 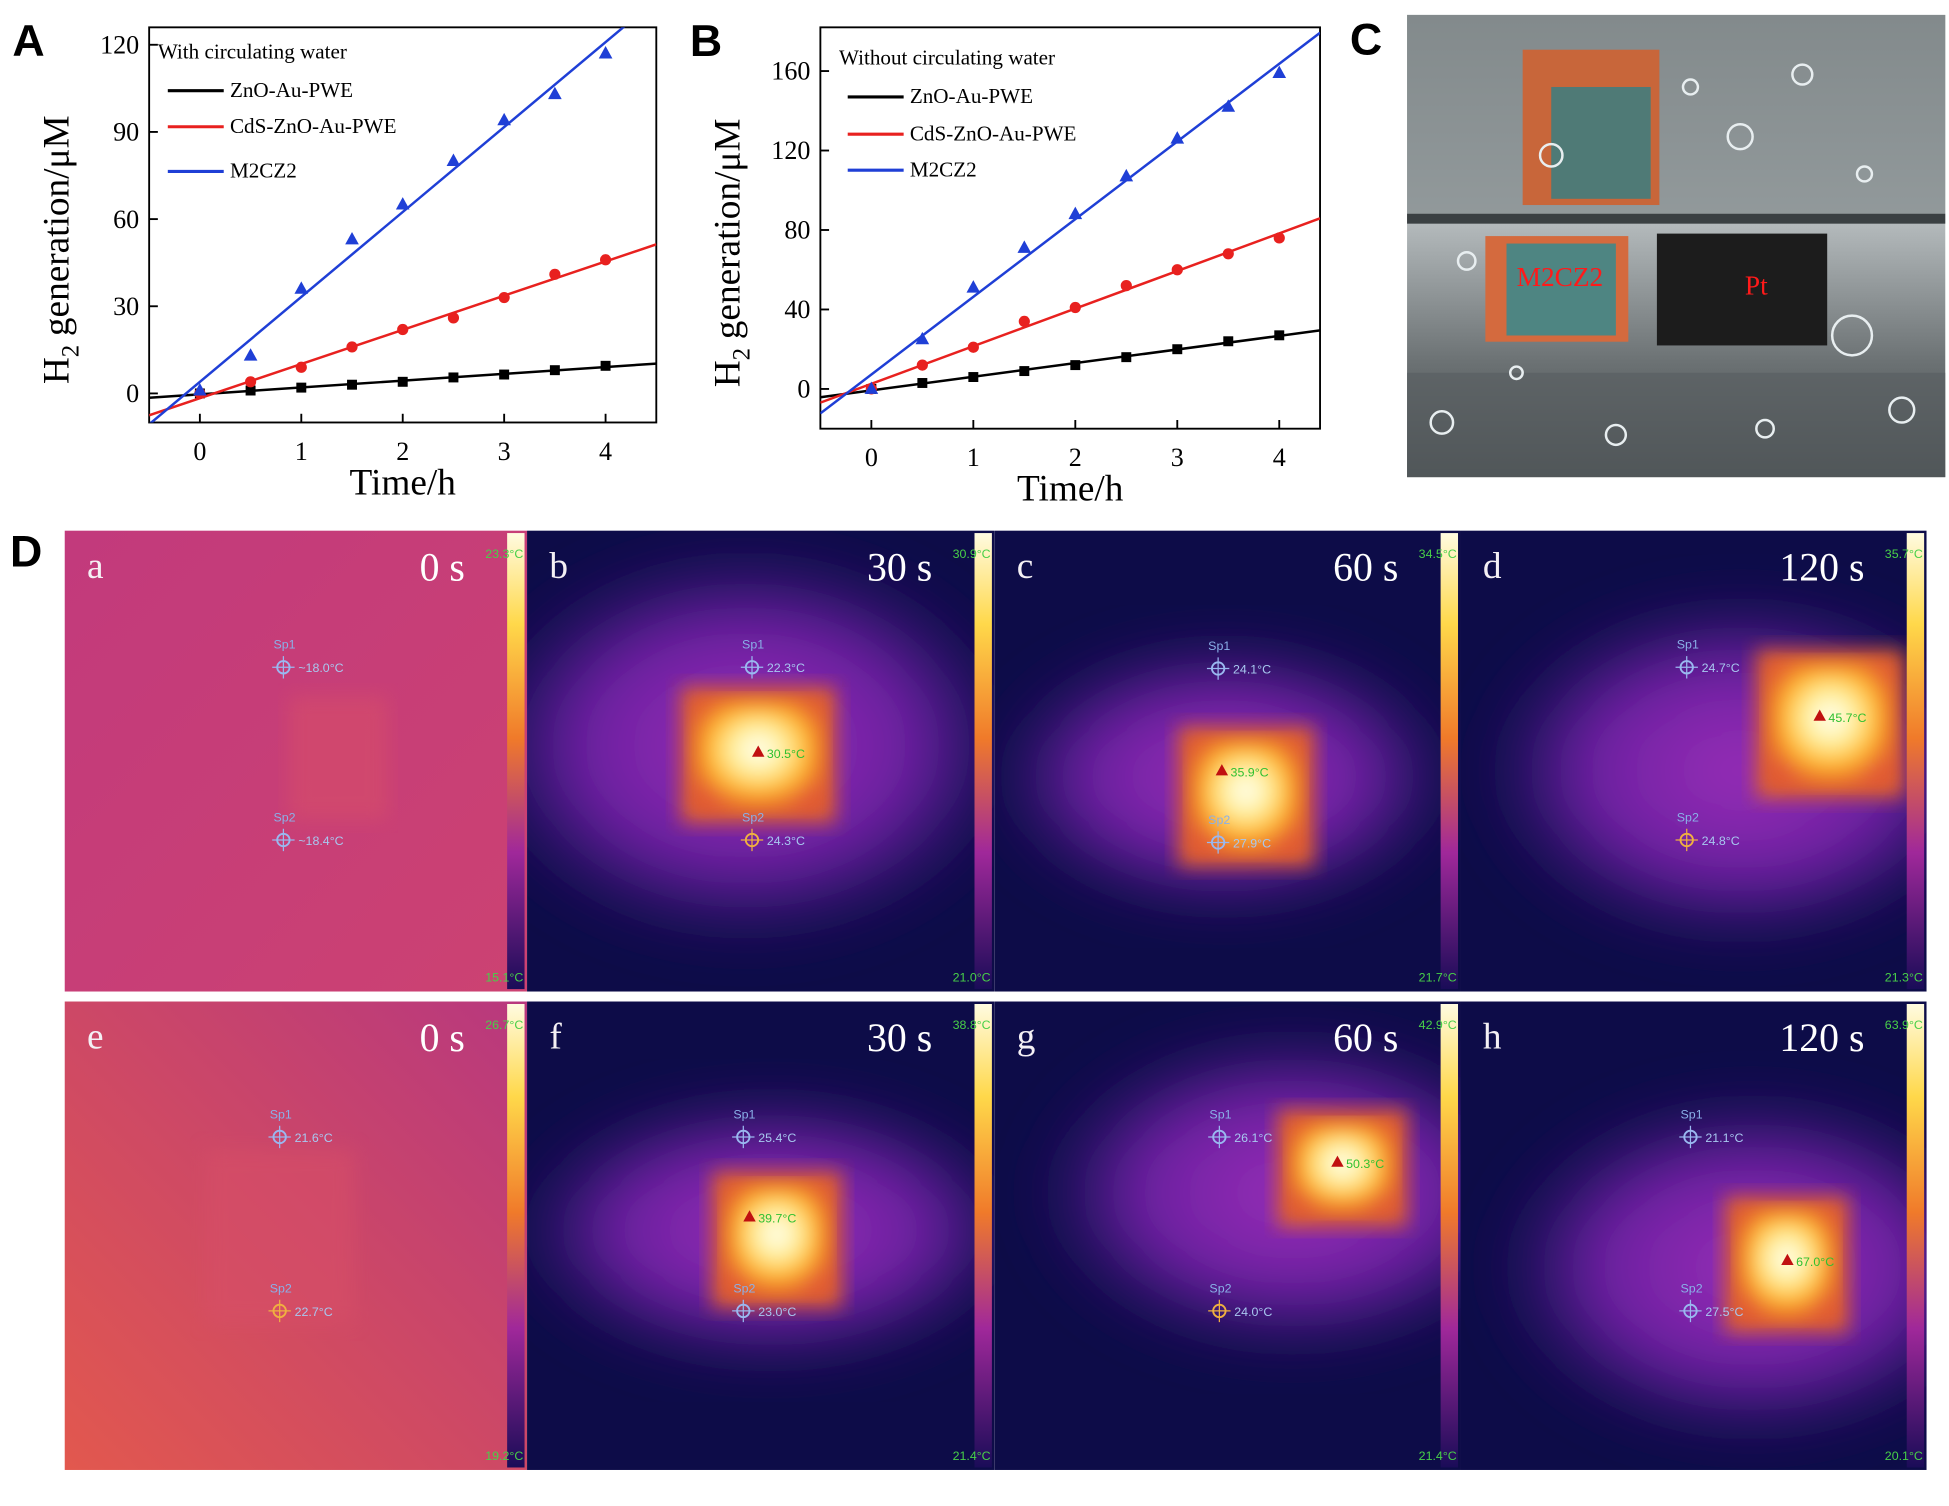 What do you see at coordinates (1672, 255) in the screenshot?
I see `bubbles` at bounding box center [1672, 255].